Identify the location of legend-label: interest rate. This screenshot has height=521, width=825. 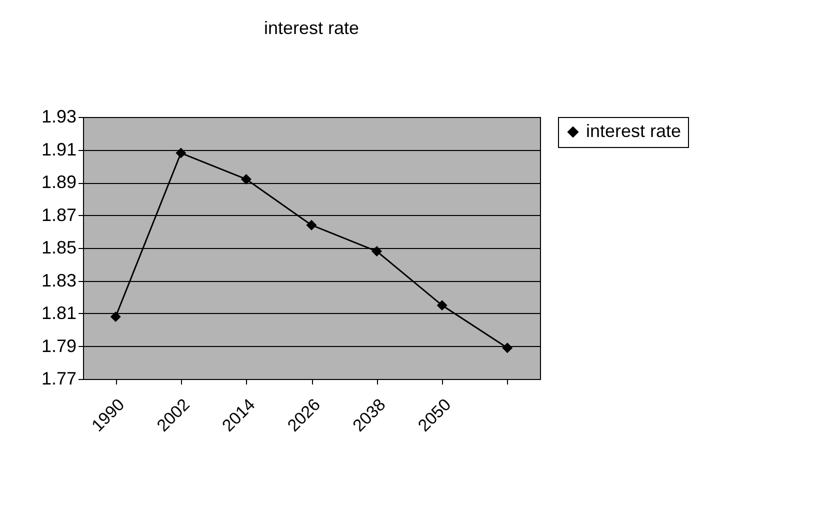
(634, 131).